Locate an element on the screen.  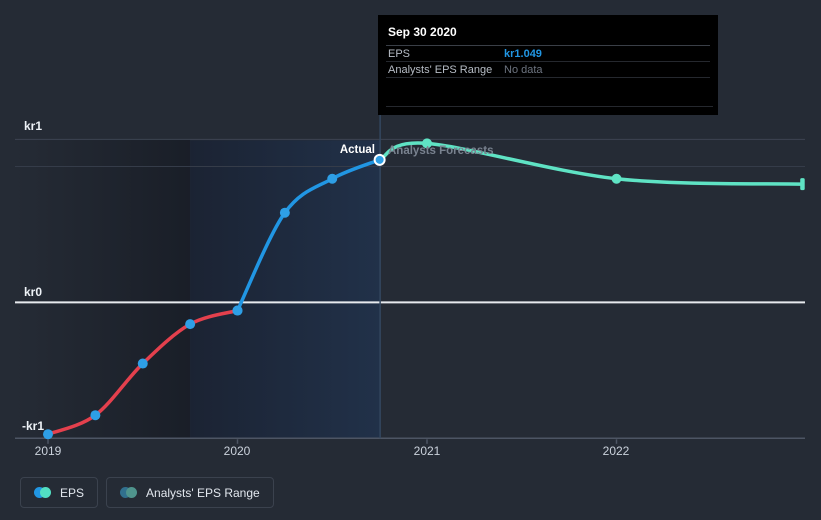
legend-toggle-eps: EPS is located at coordinates (59, 492).